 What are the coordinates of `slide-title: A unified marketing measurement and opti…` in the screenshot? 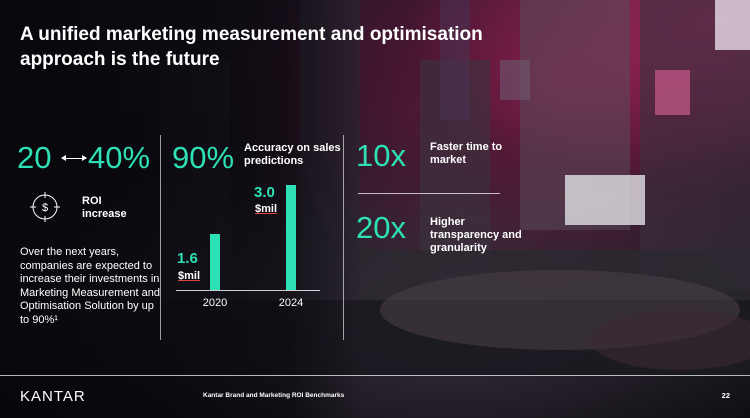 It's located at (251, 47).